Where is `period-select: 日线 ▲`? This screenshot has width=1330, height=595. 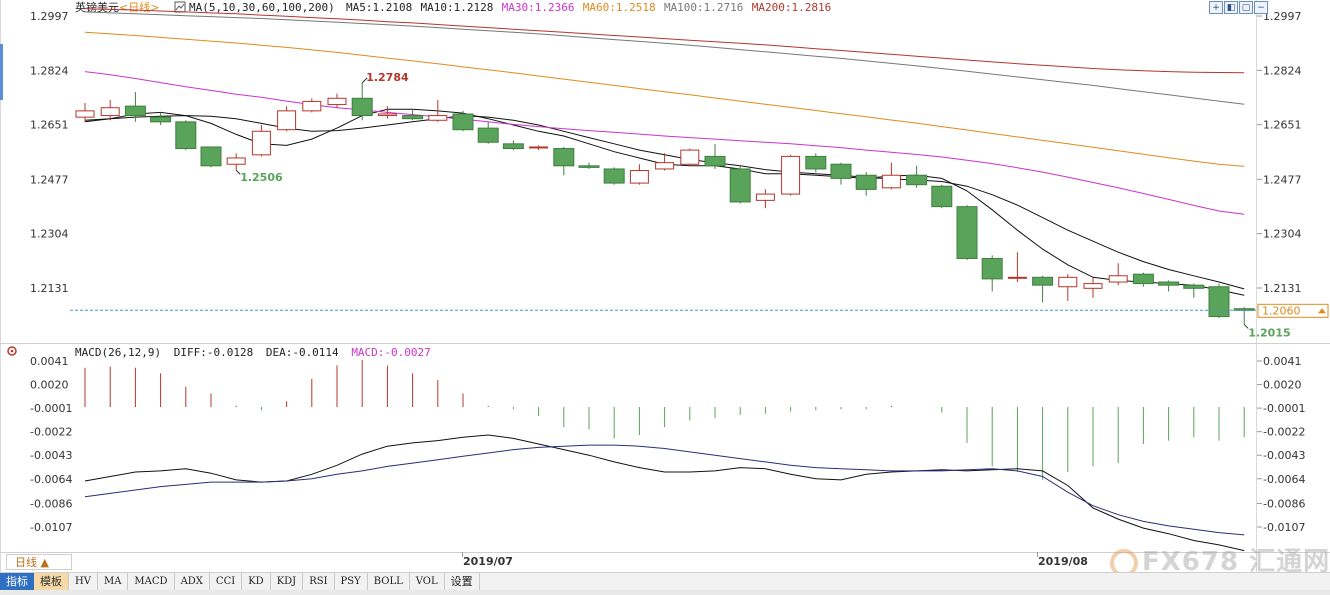 period-select: 日线 ▲ is located at coordinates (39, 562).